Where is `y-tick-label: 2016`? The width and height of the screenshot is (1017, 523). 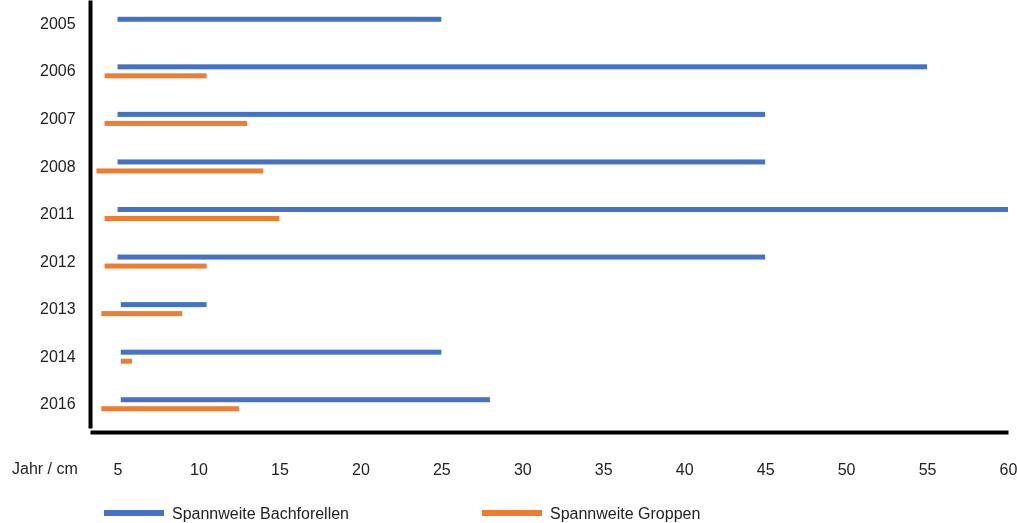
y-tick-label: 2016 is located at coordinates (58, 404).